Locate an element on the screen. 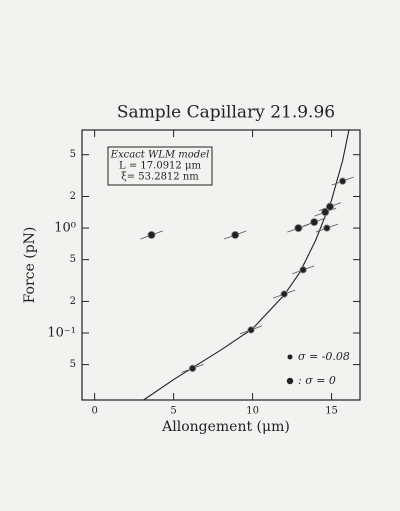 The image size is (400, 511). annotation-box is located at coordinates (160, 166).